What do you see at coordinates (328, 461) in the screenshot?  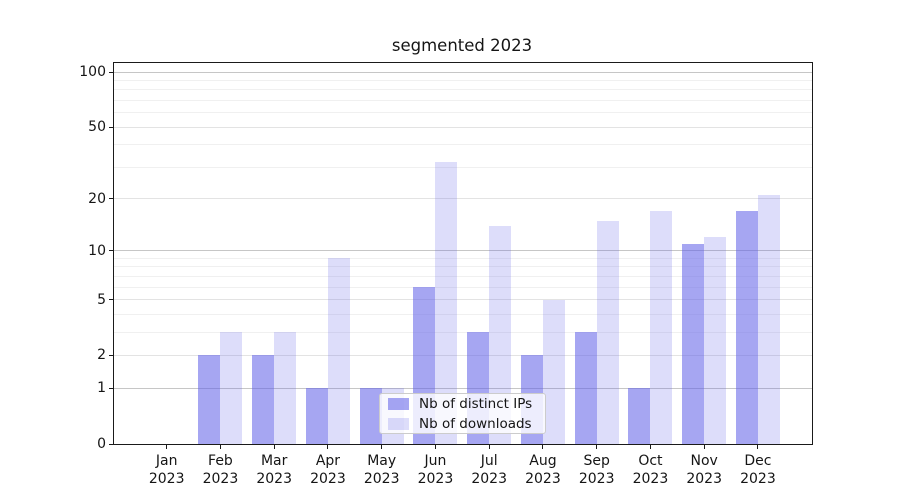 I see `x-tick-month: Apr` at bounding box center [328, 461].